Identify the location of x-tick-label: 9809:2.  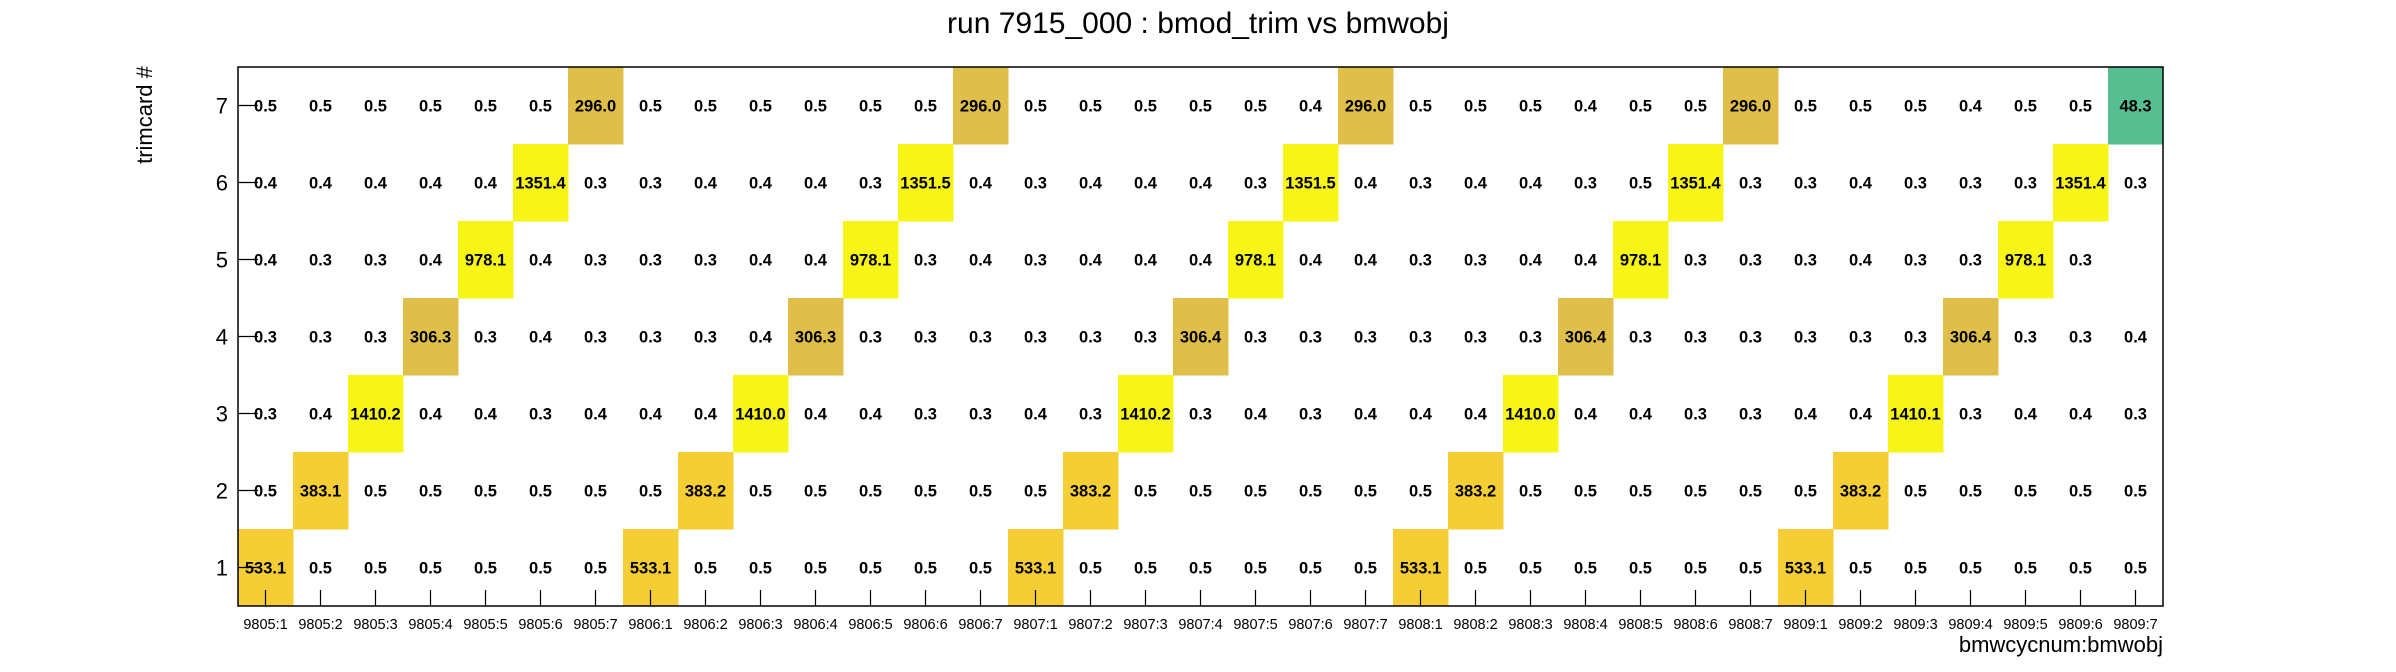
(1860, 625).